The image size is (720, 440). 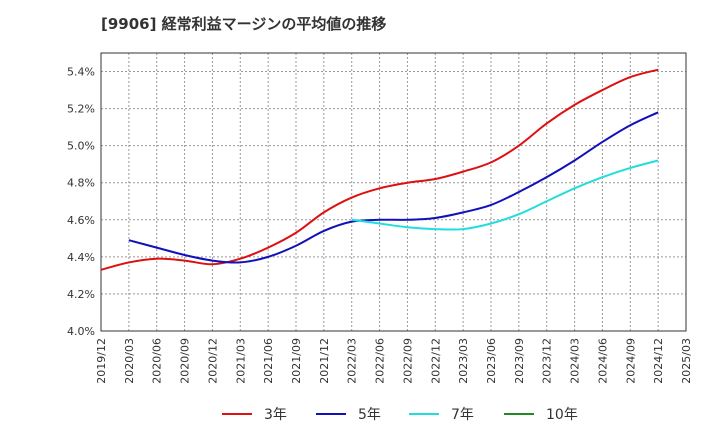 What do you see at coordinates (268, 361) in the screenshot?
I see `x-tick-label: 2021/06` at bounding box center [268, 361].